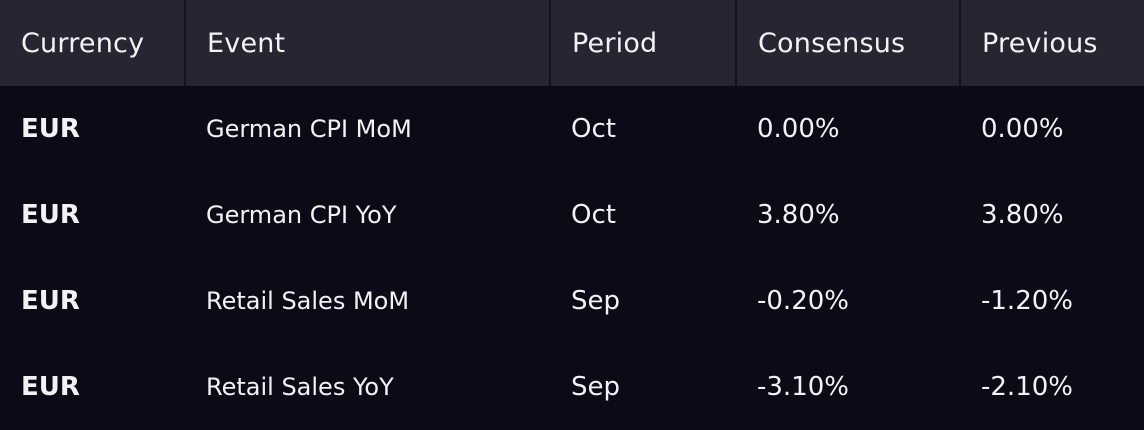  Describe the element at coordinates (93, 43) in the screenshot. I see `header-currency: Currency` at that location.